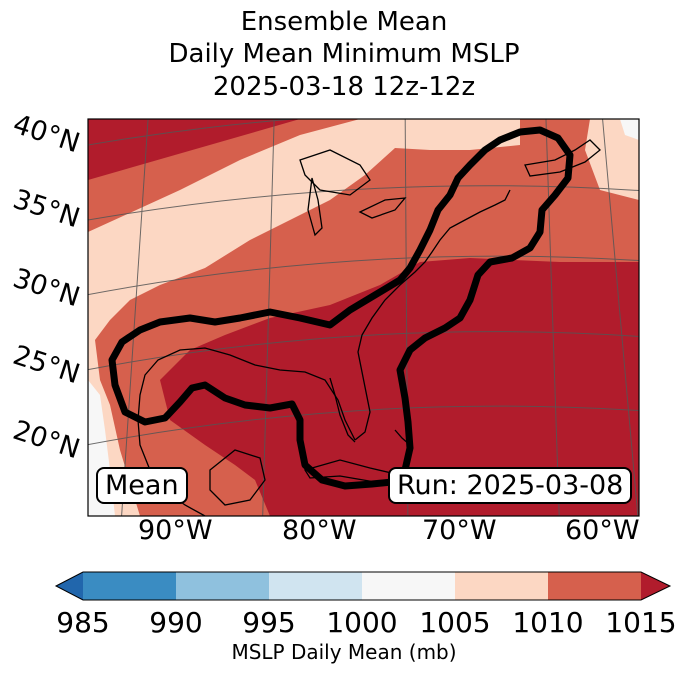 This screenshot has height=674, width=688. What do you see at coordinates (269, 622) in the screenshot?
I see `colorbar-tick-995: 995` at bounding box center [269, 622].